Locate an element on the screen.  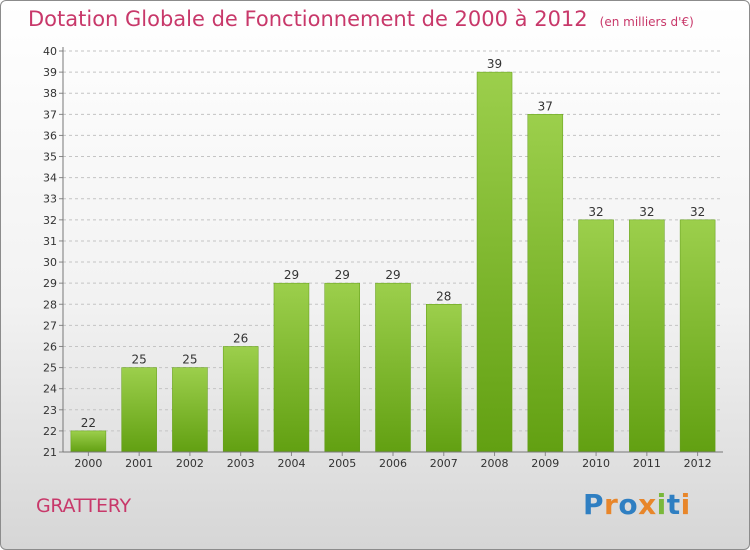
bar-value-label: 28 is located at coordinates (443, 296).